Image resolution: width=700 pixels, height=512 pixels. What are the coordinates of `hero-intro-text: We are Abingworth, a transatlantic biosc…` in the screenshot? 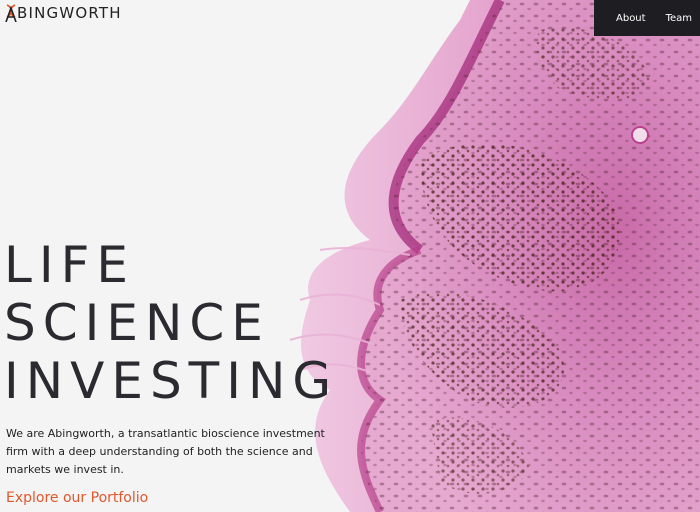 It's located at (165, 451).